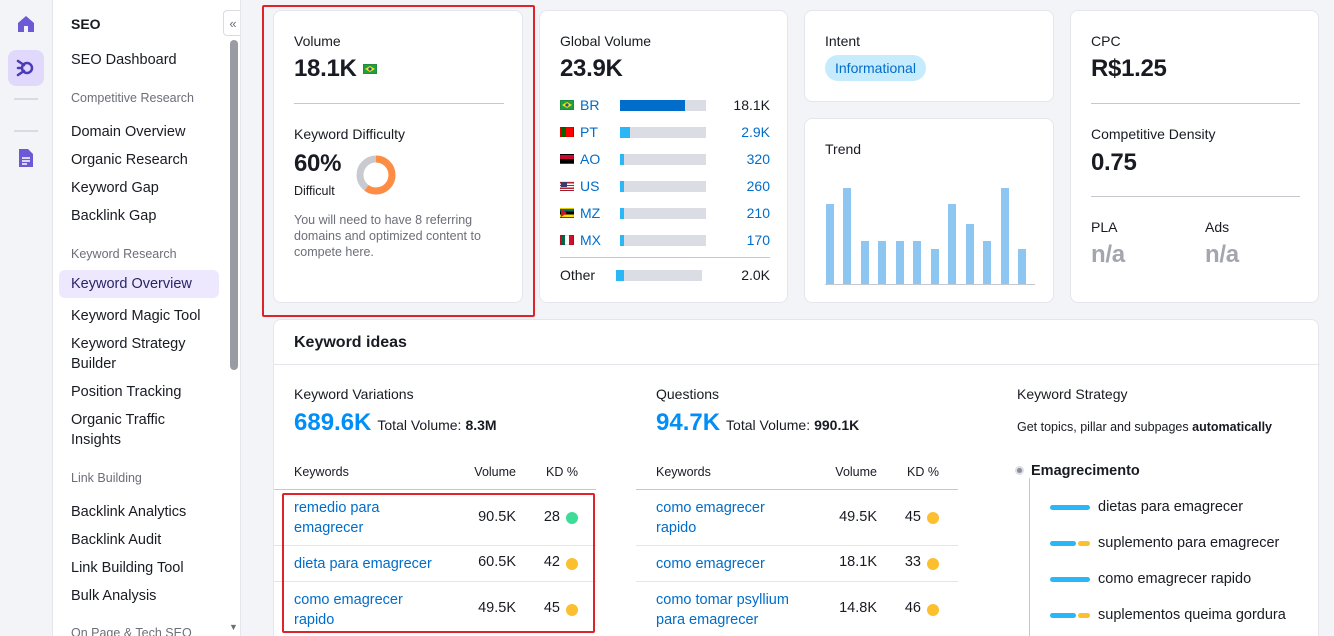 This screenshot has height=636, width=1334. Describe the element at coordinates (128, 354) in the screenshot. I see `sidebar-item-keyword-strategy-builder: Keyword Strategy Builder` at that location.